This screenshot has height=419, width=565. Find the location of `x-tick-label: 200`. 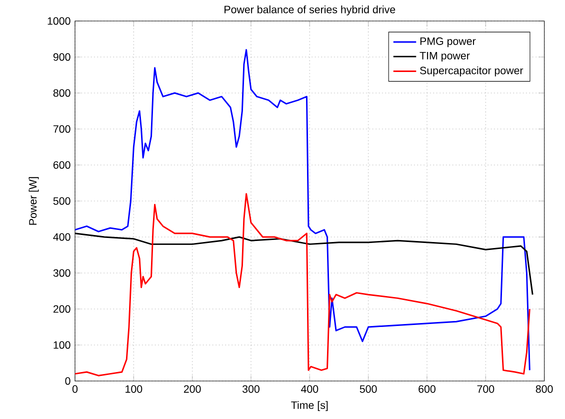

x-tick-label: 200 is located at coordinates (192, 389).